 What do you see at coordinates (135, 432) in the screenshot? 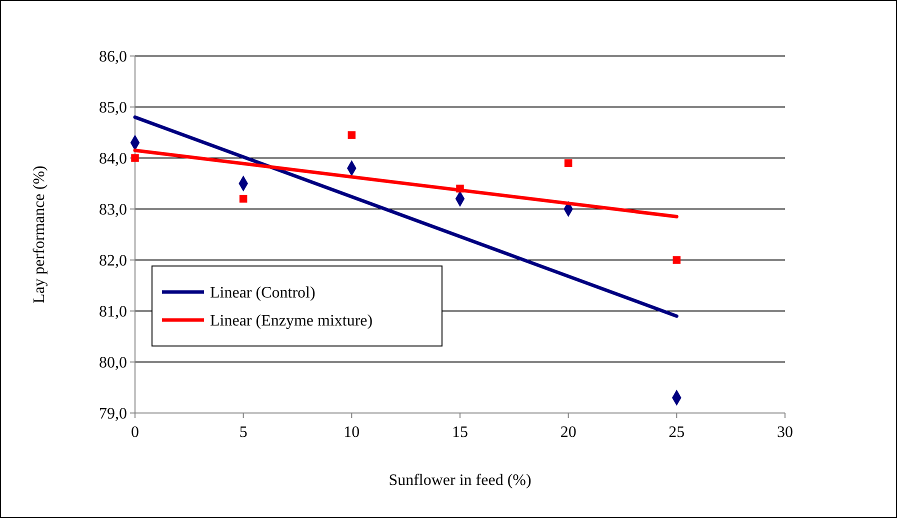
I see `x-tick-label: 0` at bounding box center [135, 432].